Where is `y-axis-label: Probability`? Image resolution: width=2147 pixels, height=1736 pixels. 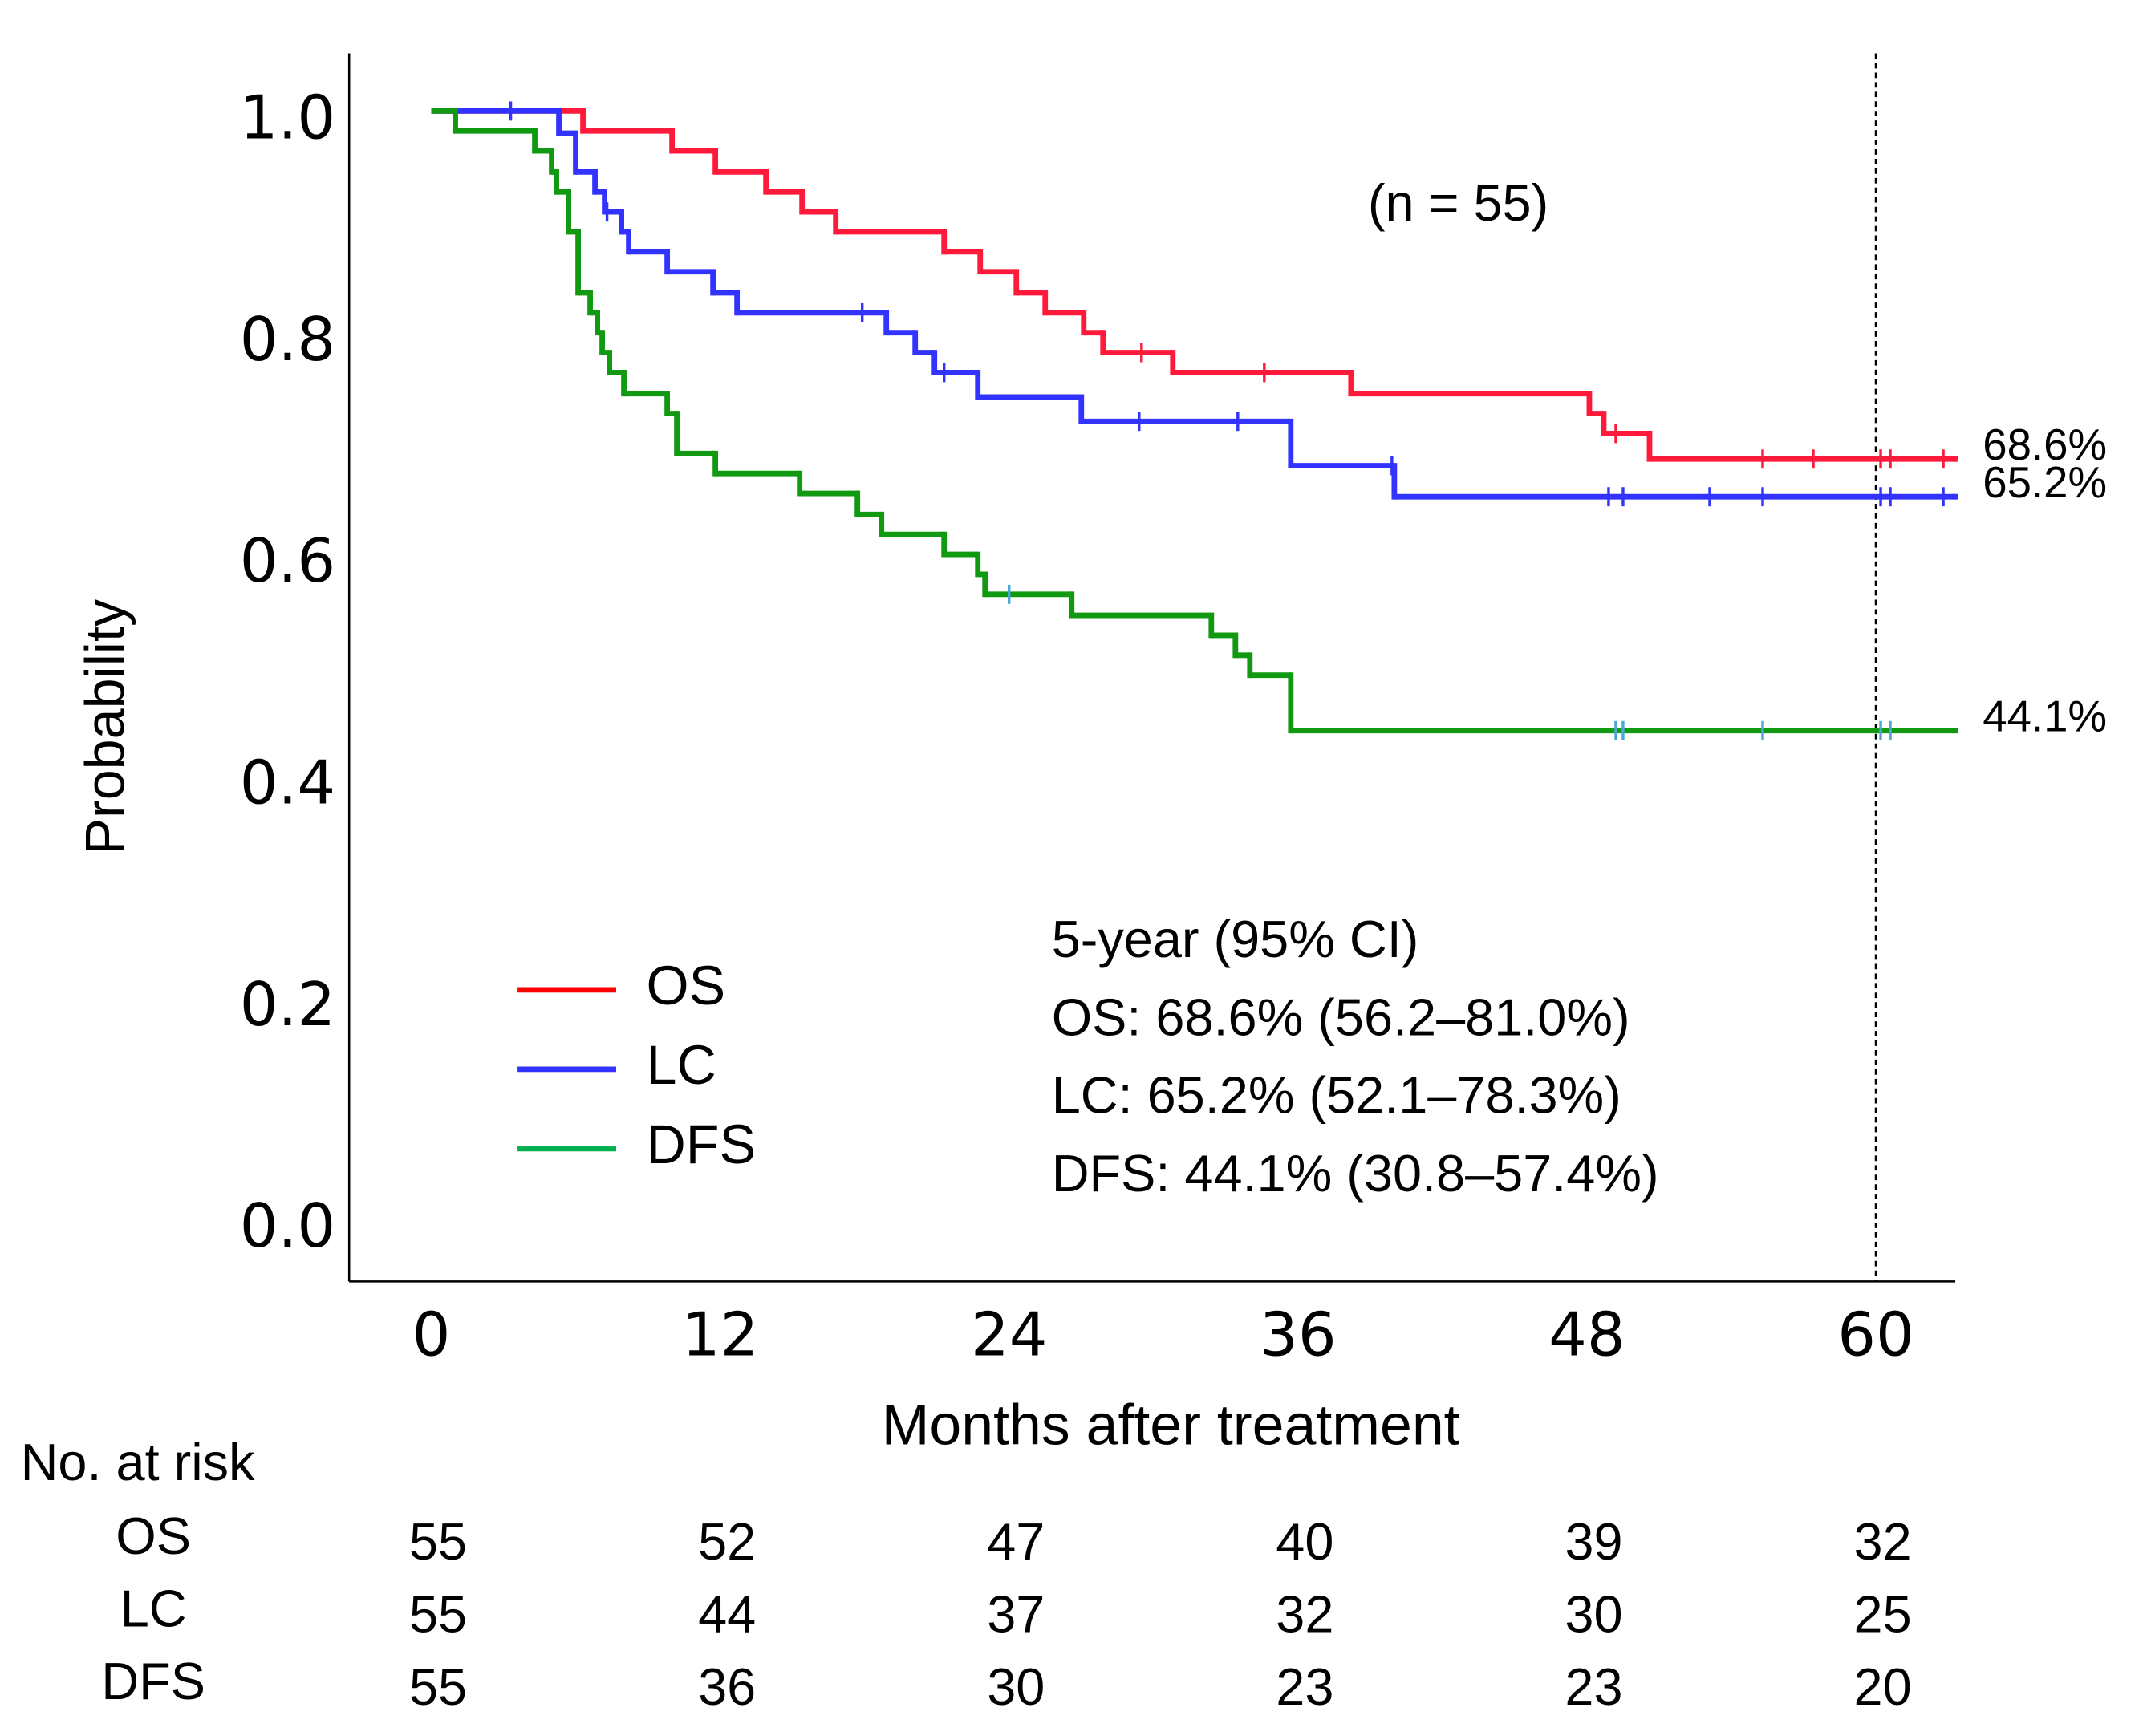
y-axis-label: Probability is located at coordinates (105, 727).